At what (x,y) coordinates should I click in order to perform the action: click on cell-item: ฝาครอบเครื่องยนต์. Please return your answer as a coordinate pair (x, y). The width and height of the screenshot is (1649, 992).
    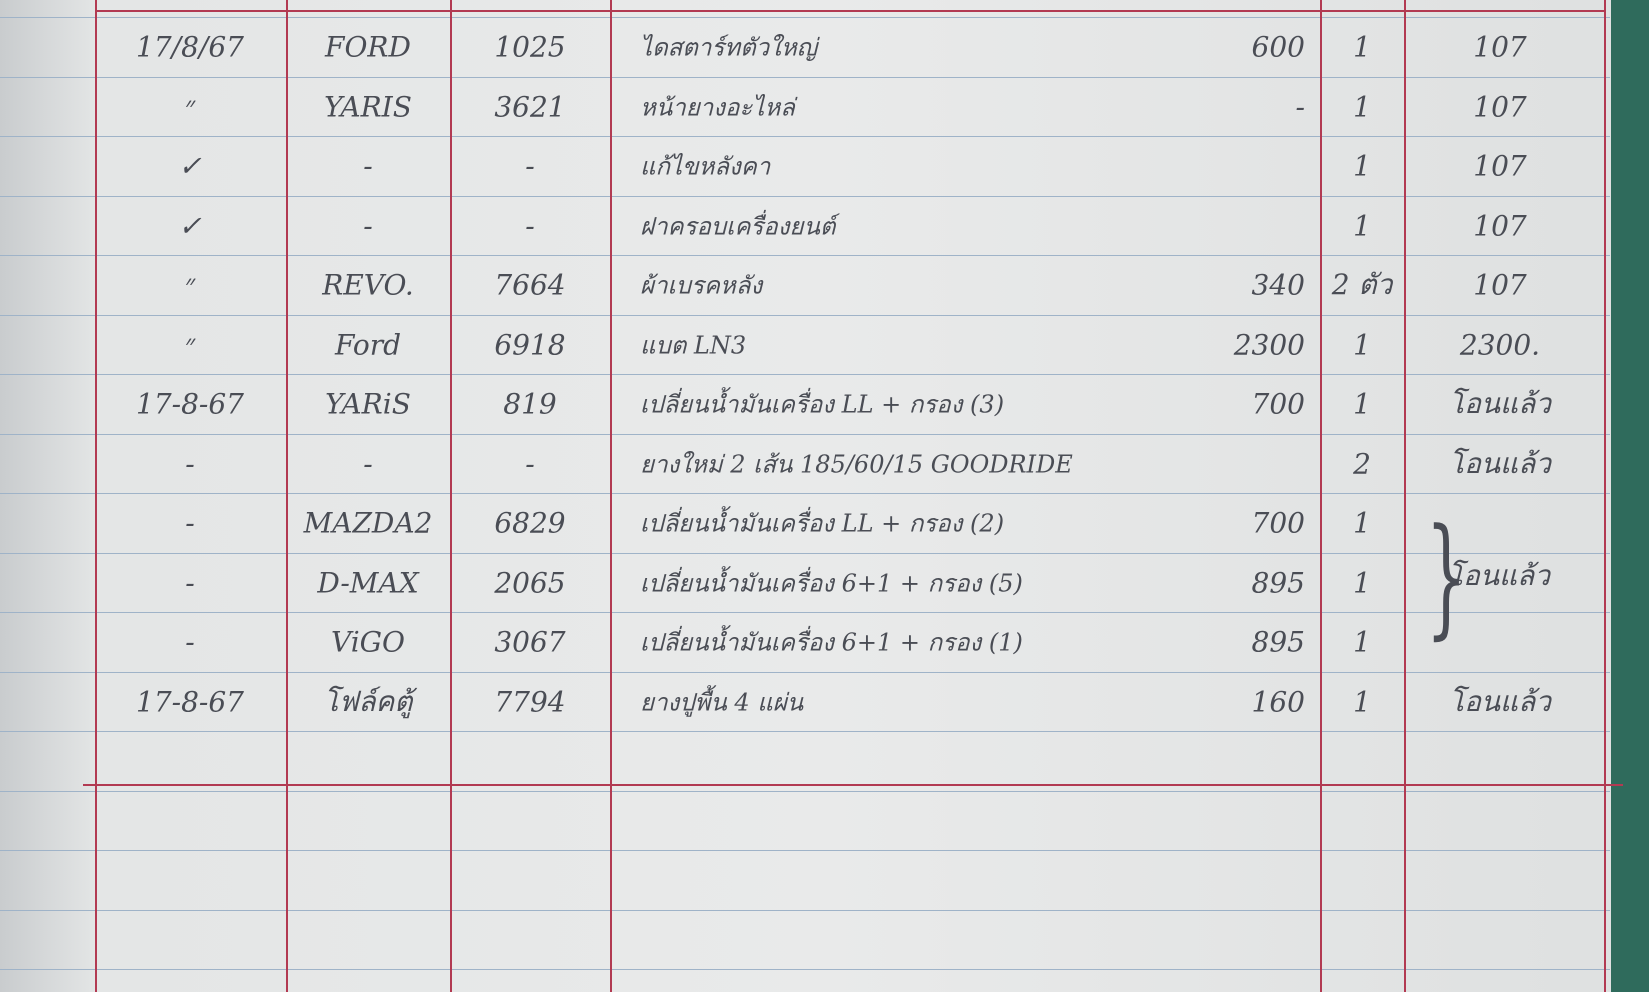
    Looking at the image, I should click on (738, 226).